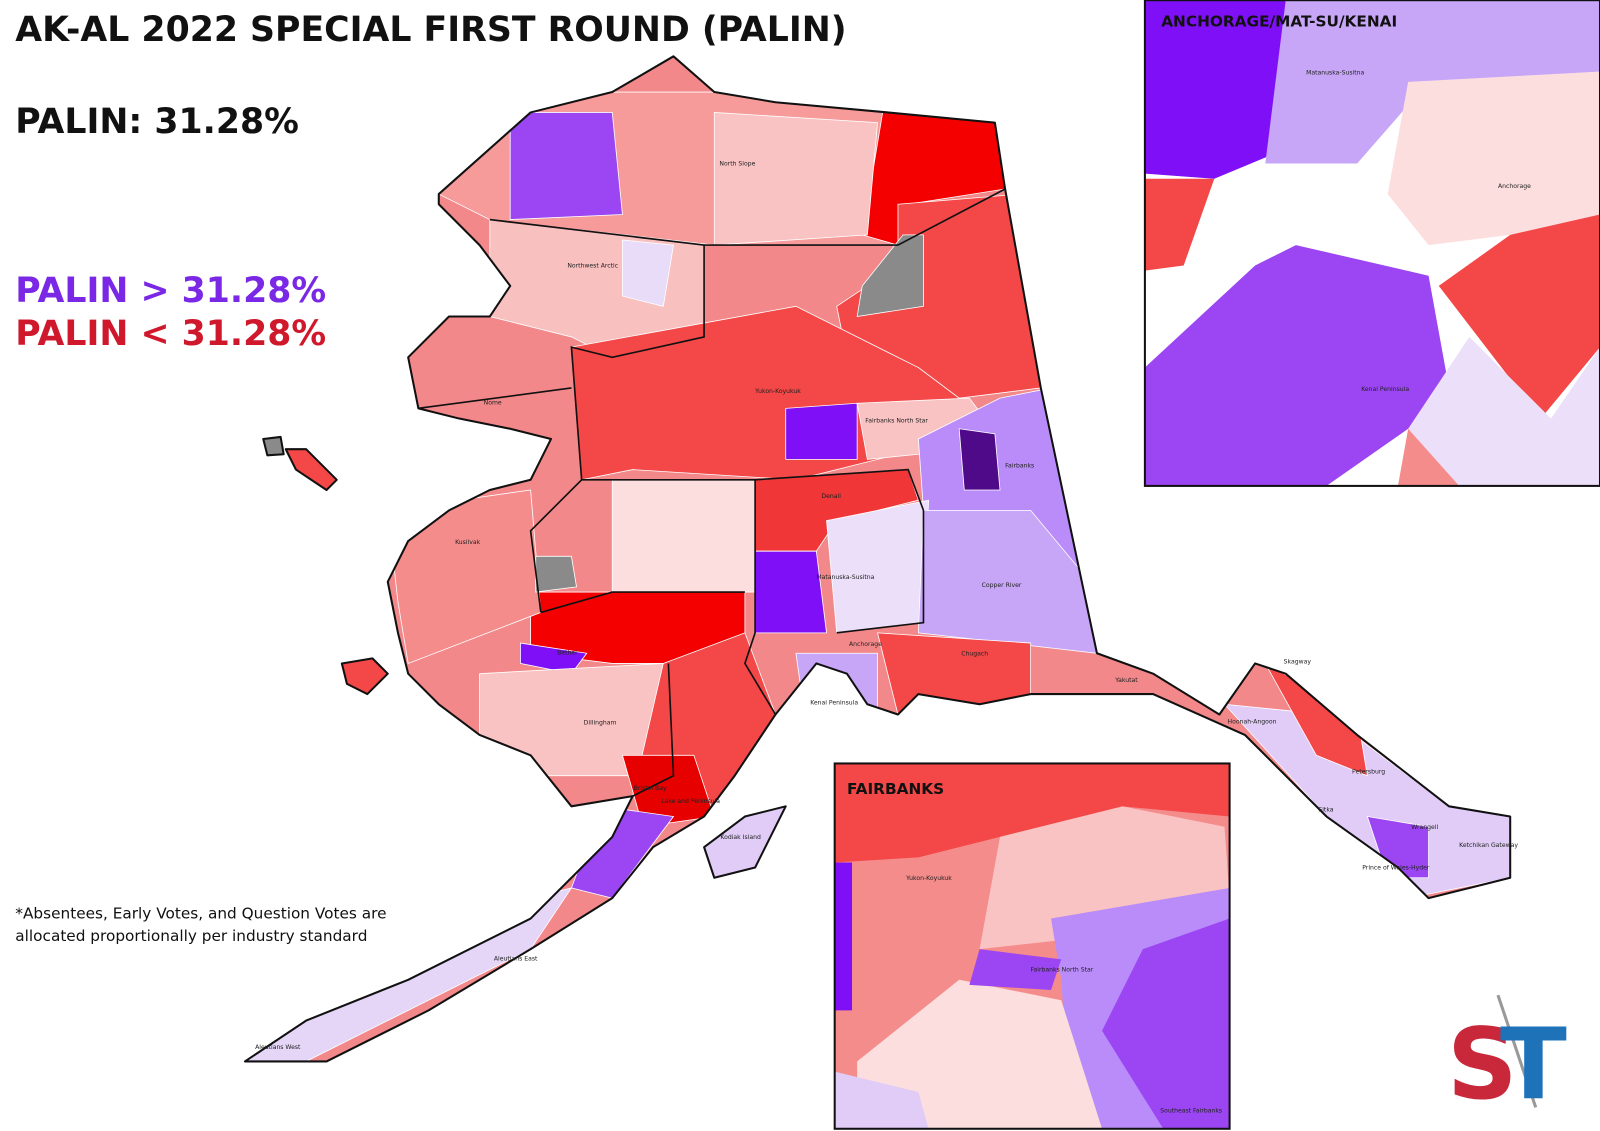  I want to click on region-label: Aleutians West, so click(278, 1047).